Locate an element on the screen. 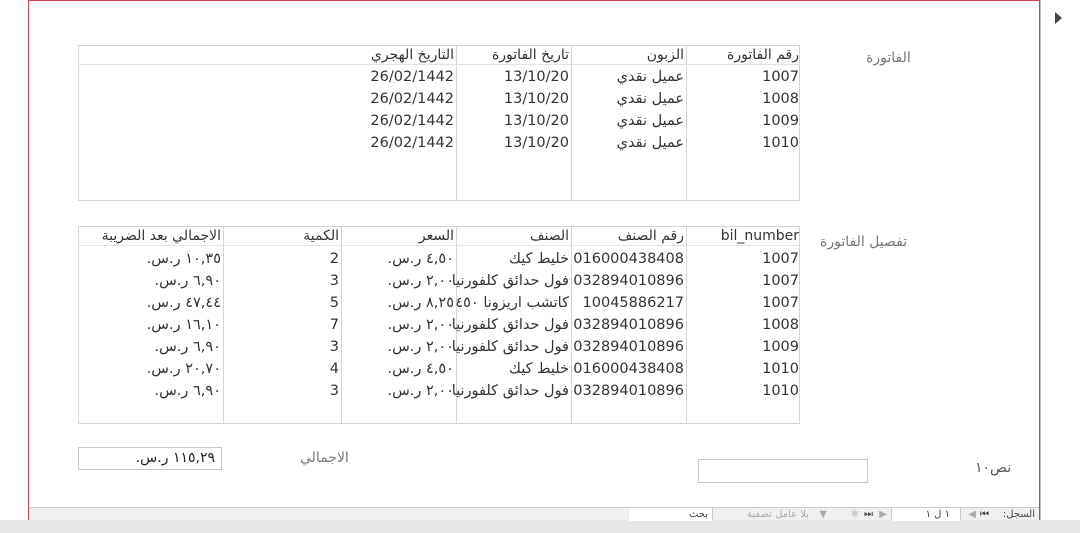 This screenshot has width=1080, height=533. table-cell: كاتشب اريزونا ٤٥٠ is located at coordinates (512, 303).